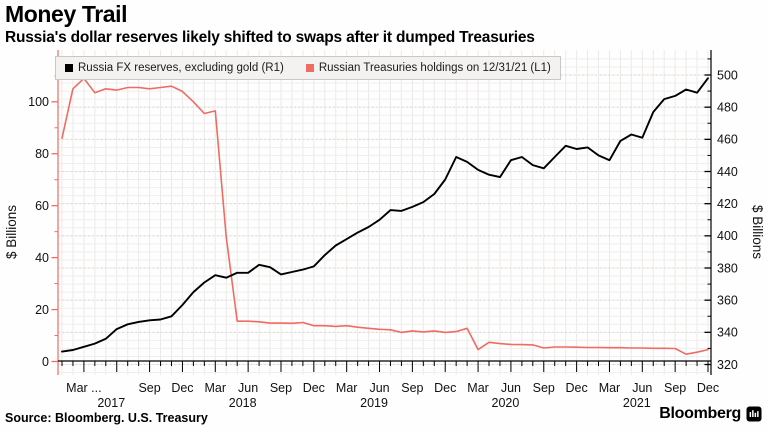 This screenshot has height=432, width=768. Describe the element at coordinates (243, 403) in the screenshot. I see `svg-text: 2018` at that location.